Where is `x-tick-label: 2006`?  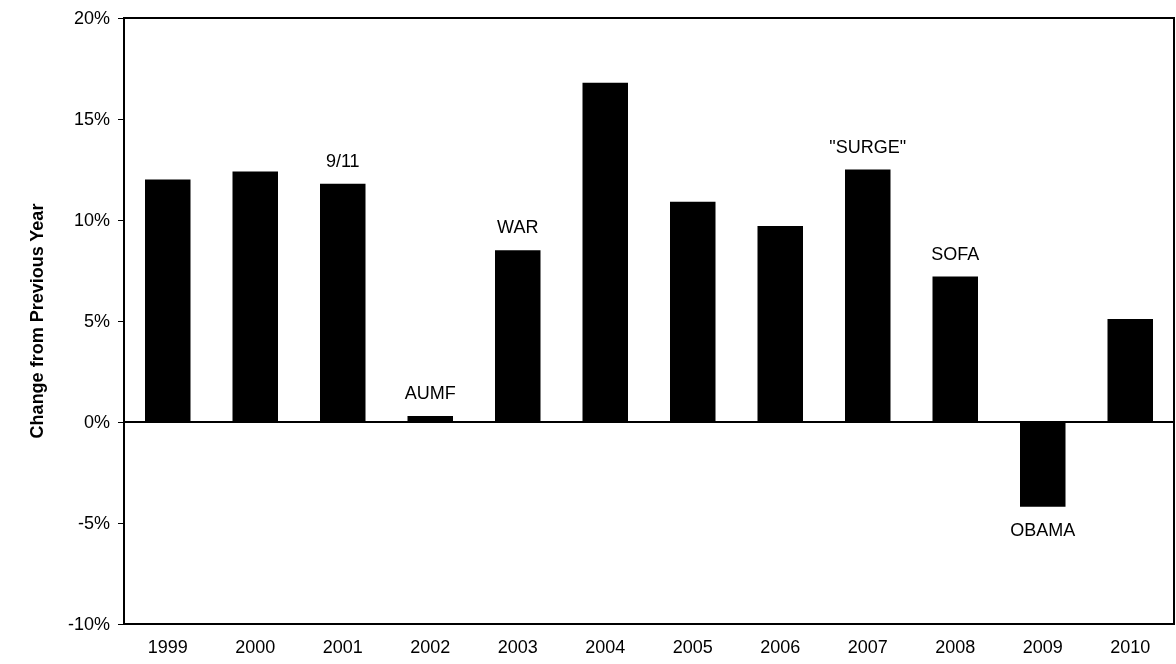 x-tick-label: 2006 is located at coordinates (780, 647).